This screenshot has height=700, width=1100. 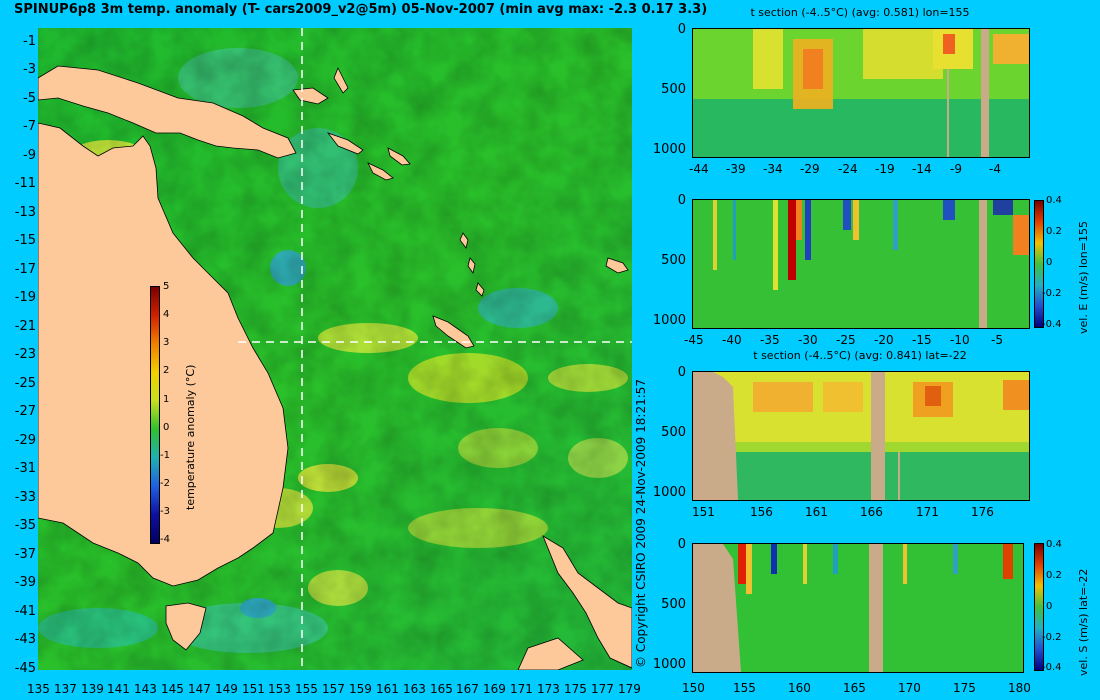 What do you see at coordinates (995, 169) in the screenshot?
I see `x-tick: -4` at bounding box center [995, 169].